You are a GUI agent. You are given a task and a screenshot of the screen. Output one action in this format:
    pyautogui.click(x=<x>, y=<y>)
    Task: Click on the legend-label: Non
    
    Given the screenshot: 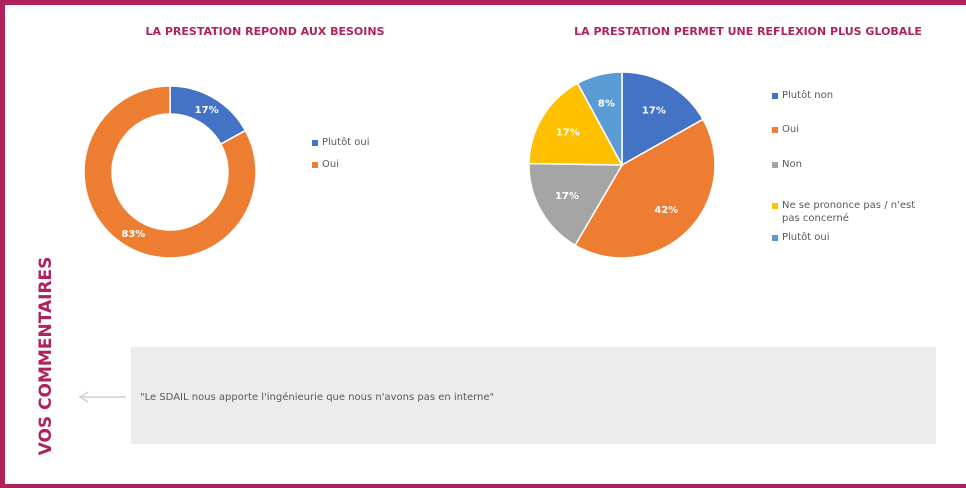 What is the action you would take?
    pyautogui.click(x=792, y=164)
    